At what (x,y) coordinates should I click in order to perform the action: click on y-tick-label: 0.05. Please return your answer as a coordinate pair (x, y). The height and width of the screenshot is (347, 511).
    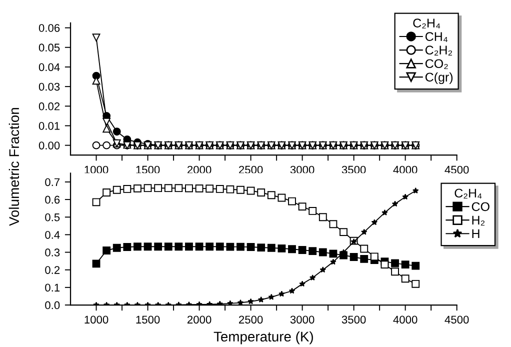
    Looking at the image, I should click on (49, 48).